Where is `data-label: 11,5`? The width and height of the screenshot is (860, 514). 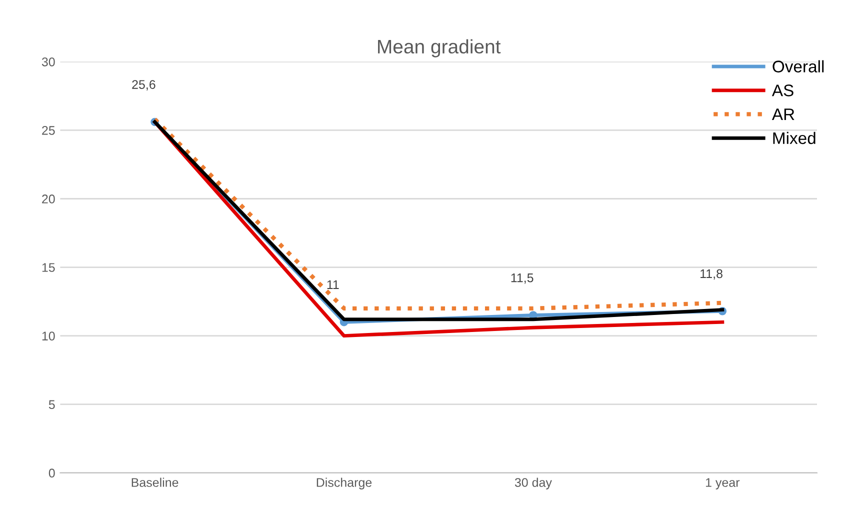 data-label: 11,5 is located at coordinates (522, 279).